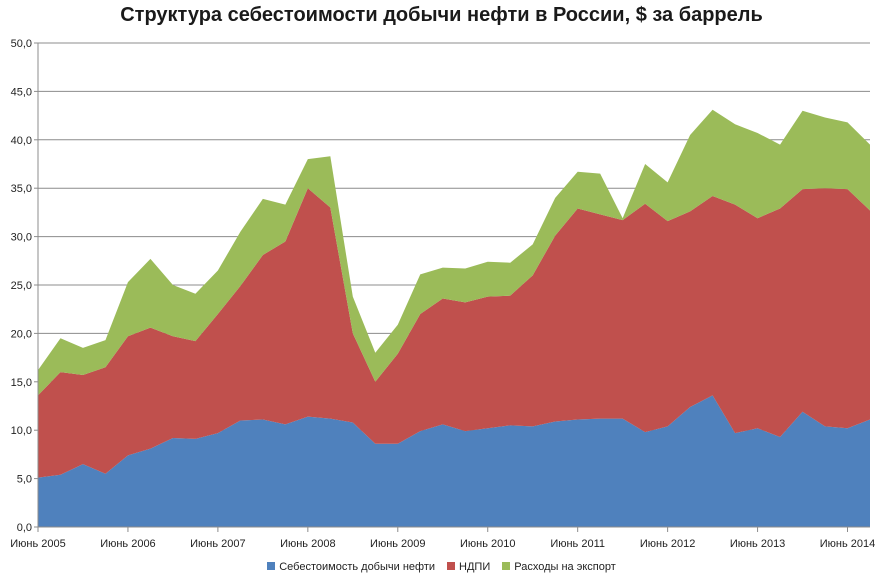 The image size is (883, 582). Describe the element at coordinates (357, 567) in the screenshot. I see `legend-label: Себестоимость добычи нефти` at that location.